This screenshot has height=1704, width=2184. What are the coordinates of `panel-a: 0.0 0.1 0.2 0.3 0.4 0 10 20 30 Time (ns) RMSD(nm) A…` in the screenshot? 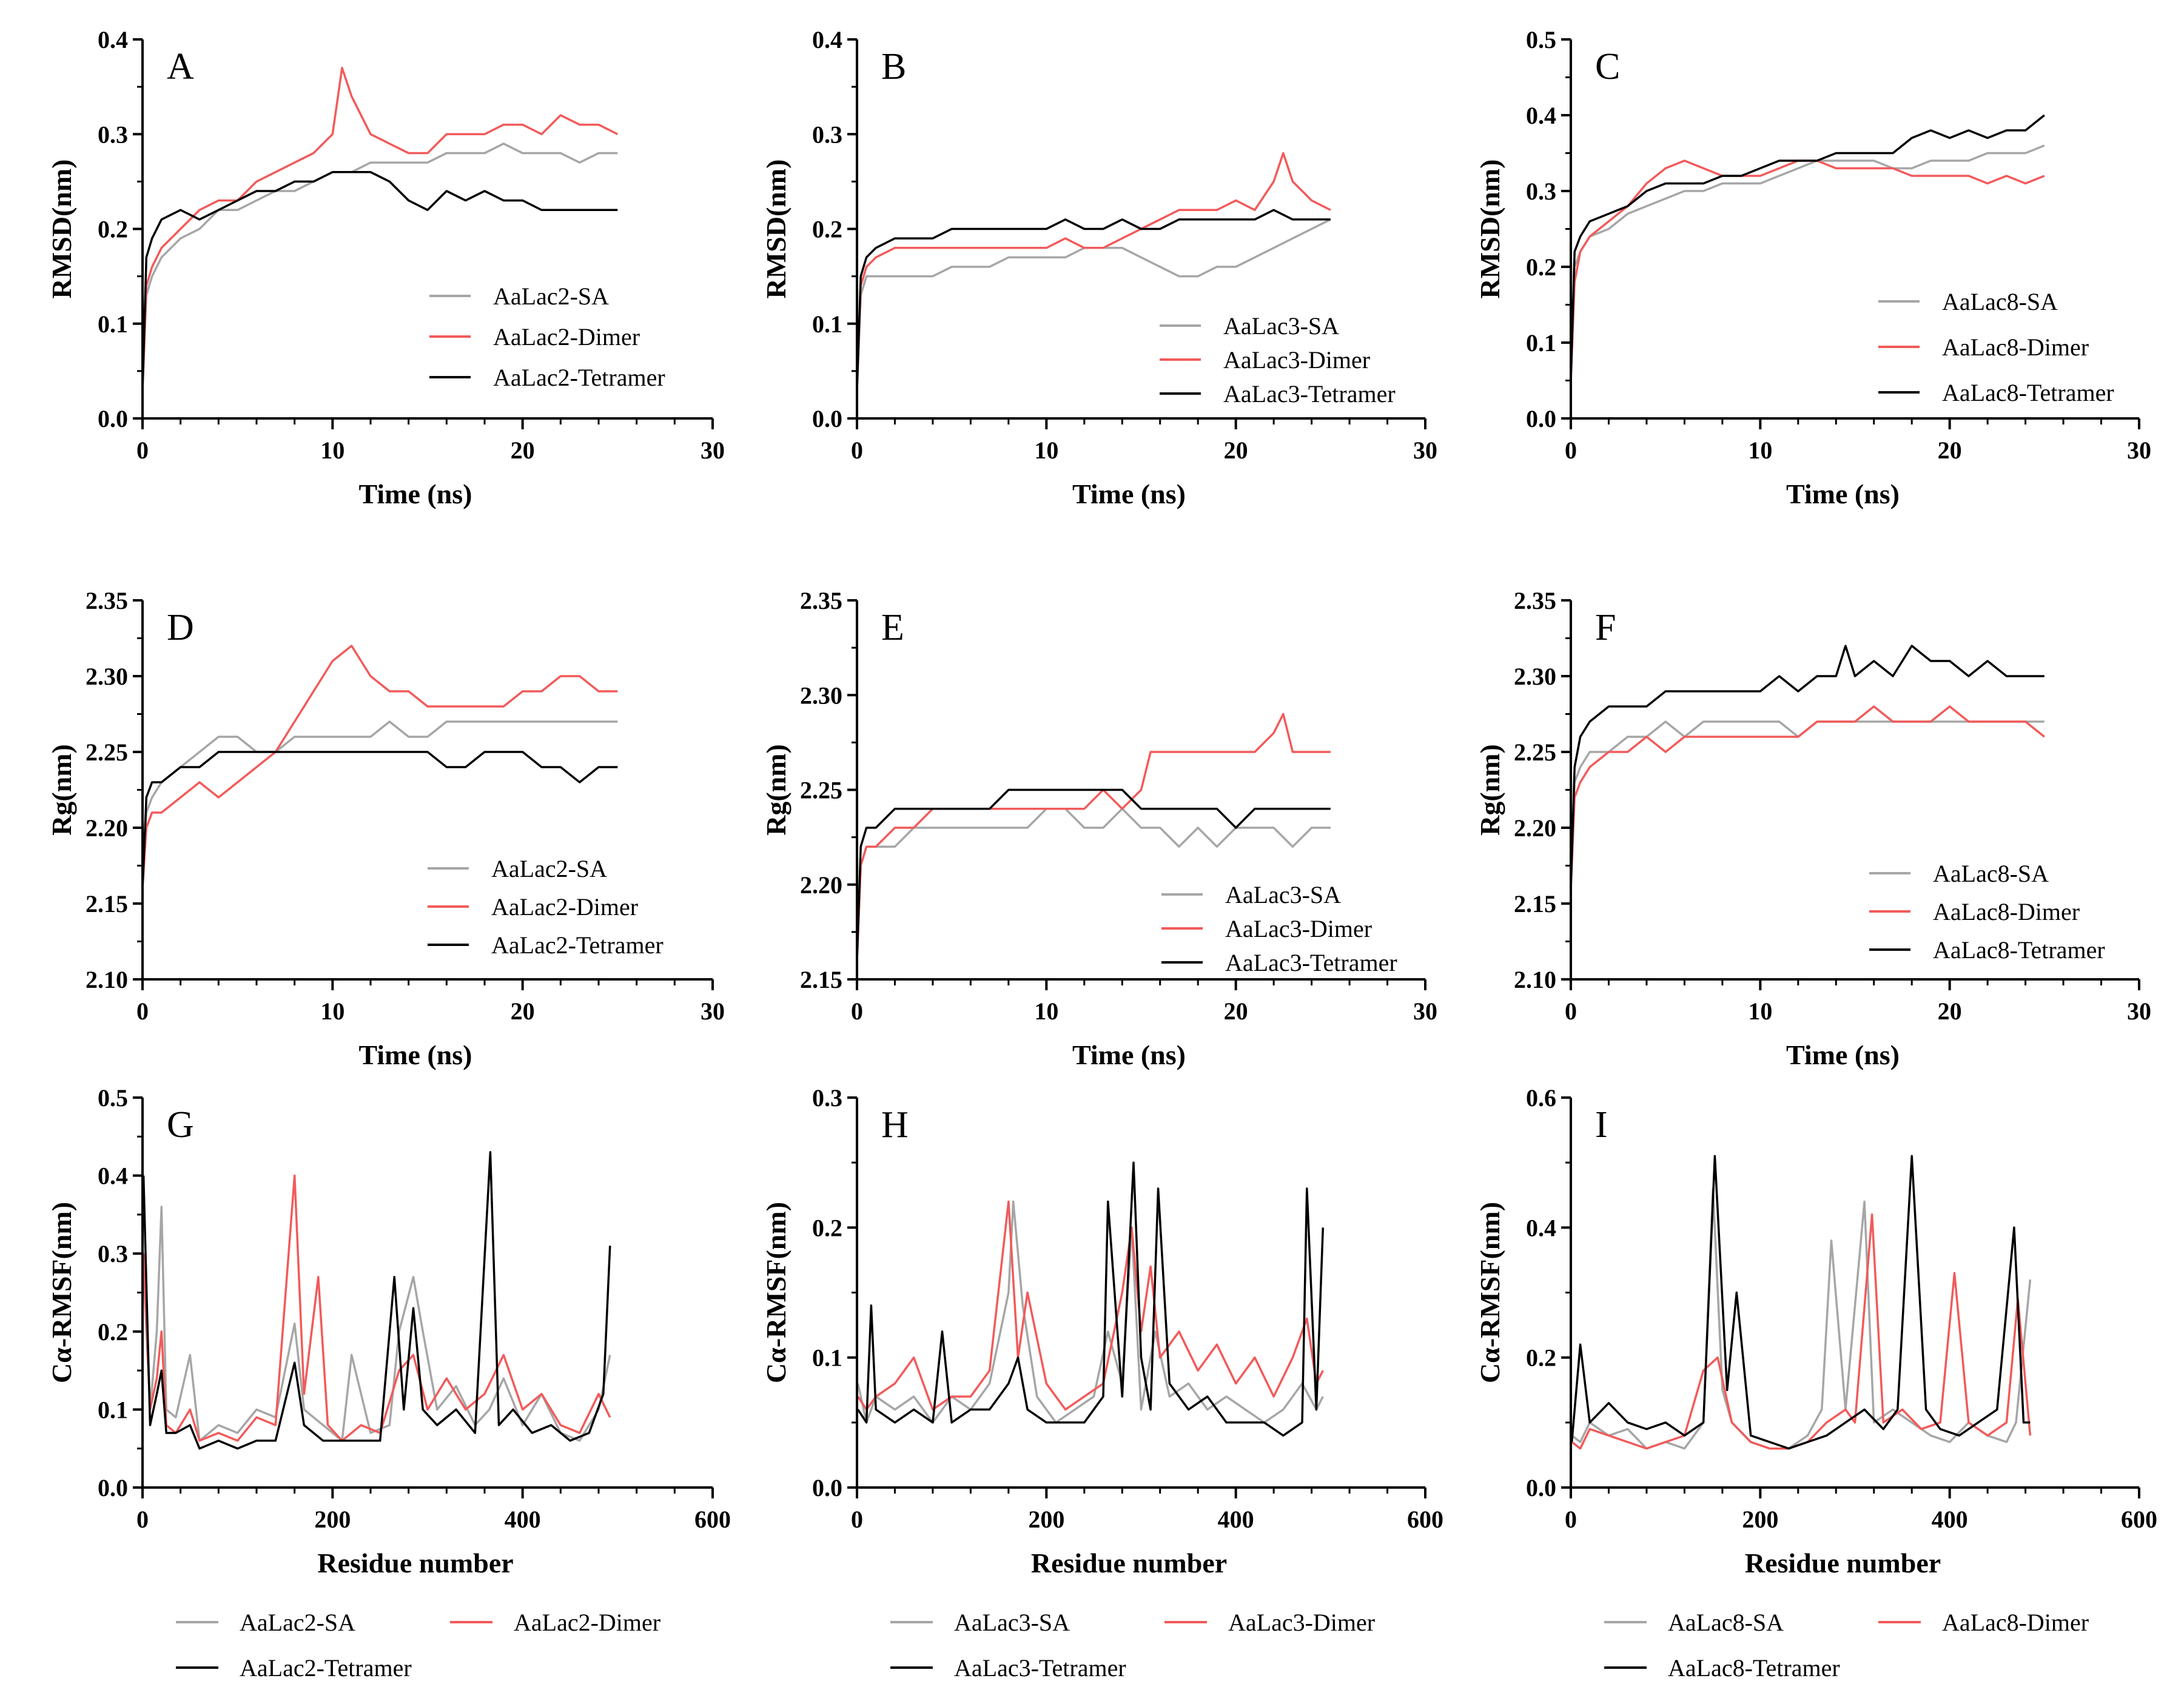 It's located at (385, 267).